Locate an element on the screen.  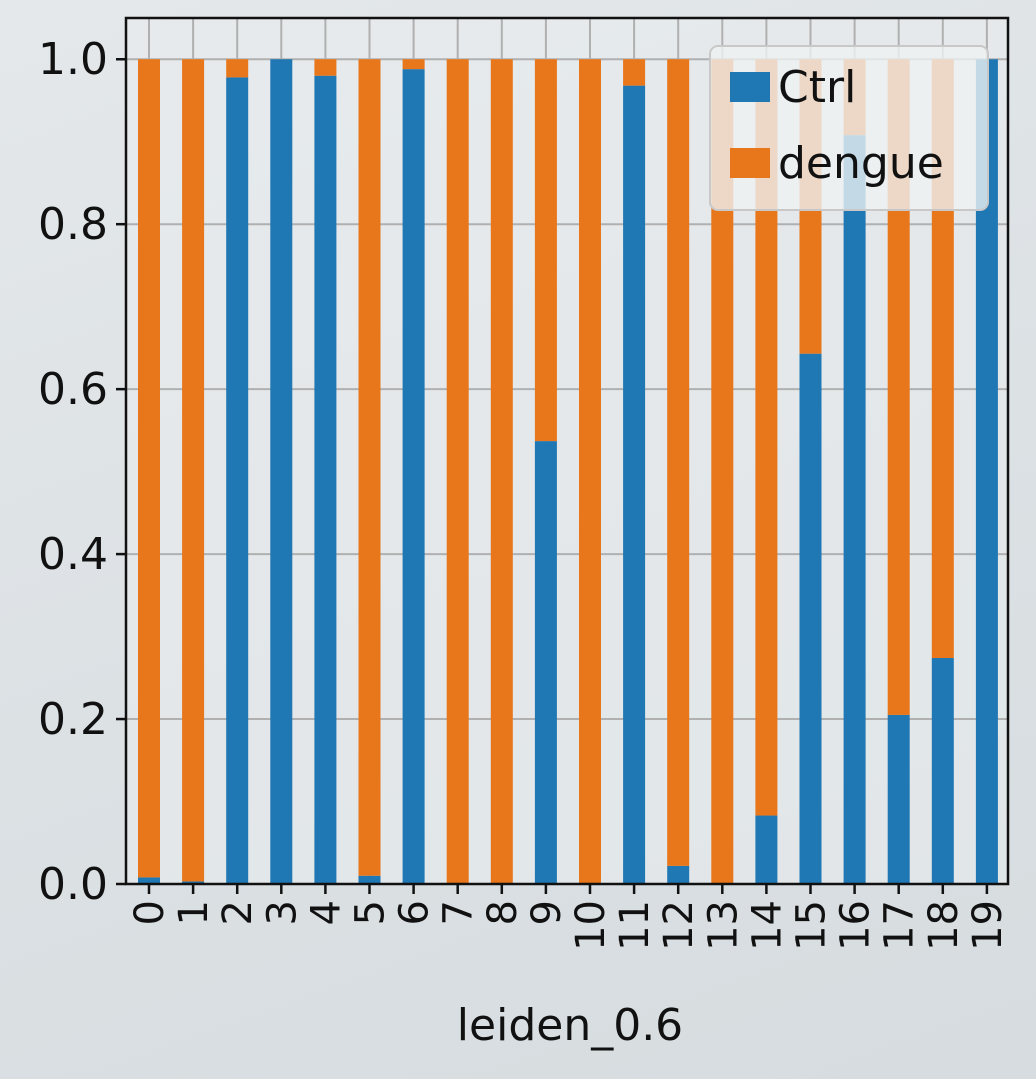
x-tick-label: 10 is located at coordinates (591, 925).